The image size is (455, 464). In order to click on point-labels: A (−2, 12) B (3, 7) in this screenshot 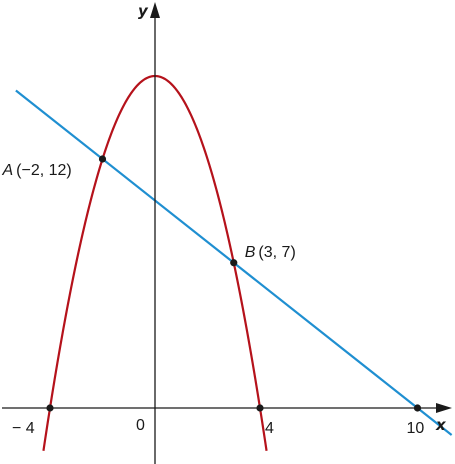, I will do `click(149, 211)`.